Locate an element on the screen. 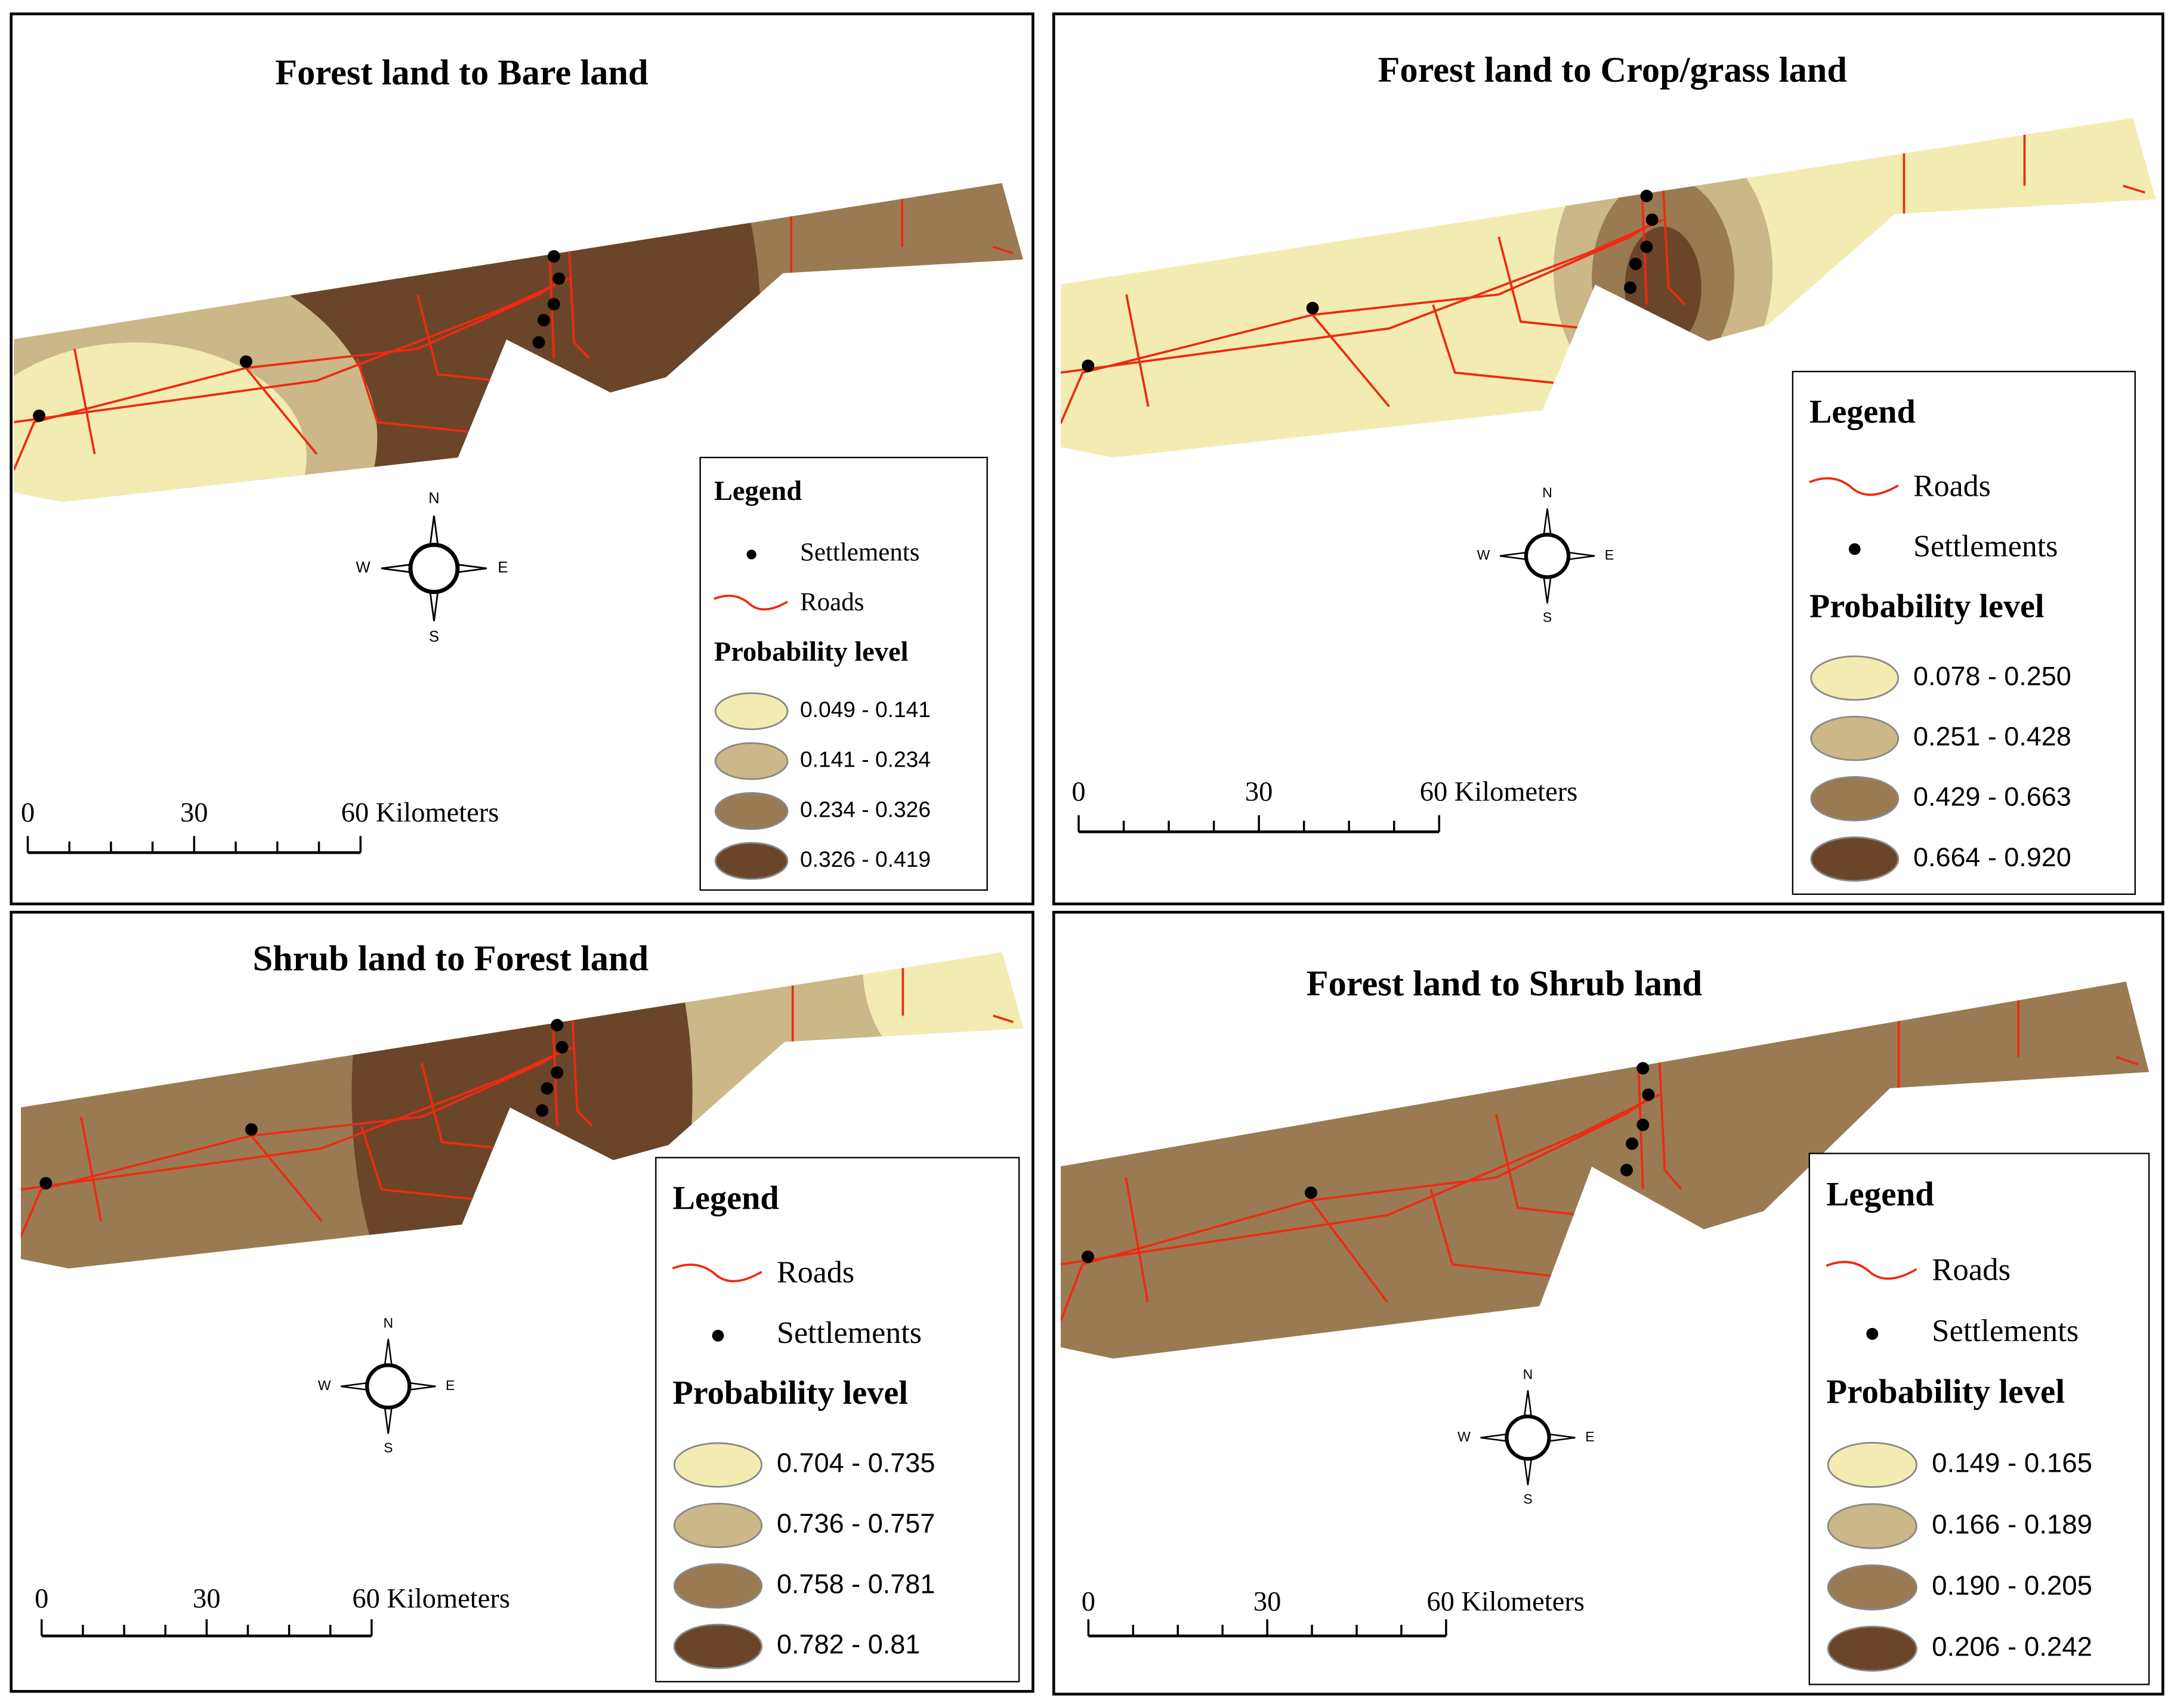  legend-class-label: 0.429 - 0.663 is located at coordinates (1992, 797).